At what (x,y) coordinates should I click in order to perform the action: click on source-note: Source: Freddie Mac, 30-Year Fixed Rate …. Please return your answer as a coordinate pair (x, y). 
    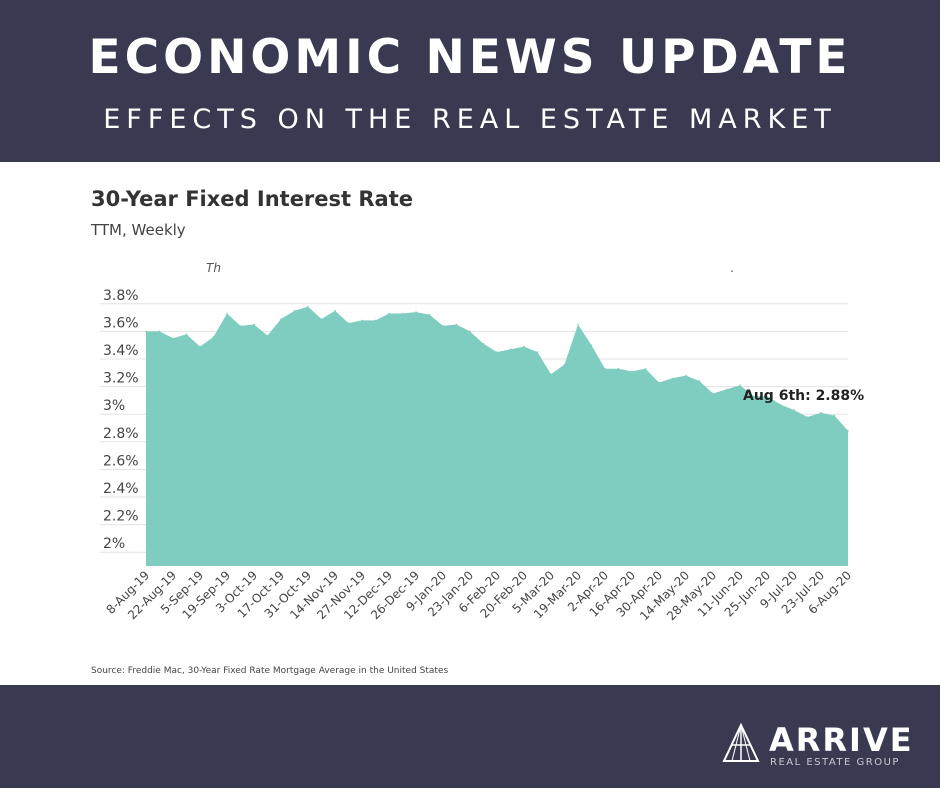
    Looking at the image, I should click on (269, 671).